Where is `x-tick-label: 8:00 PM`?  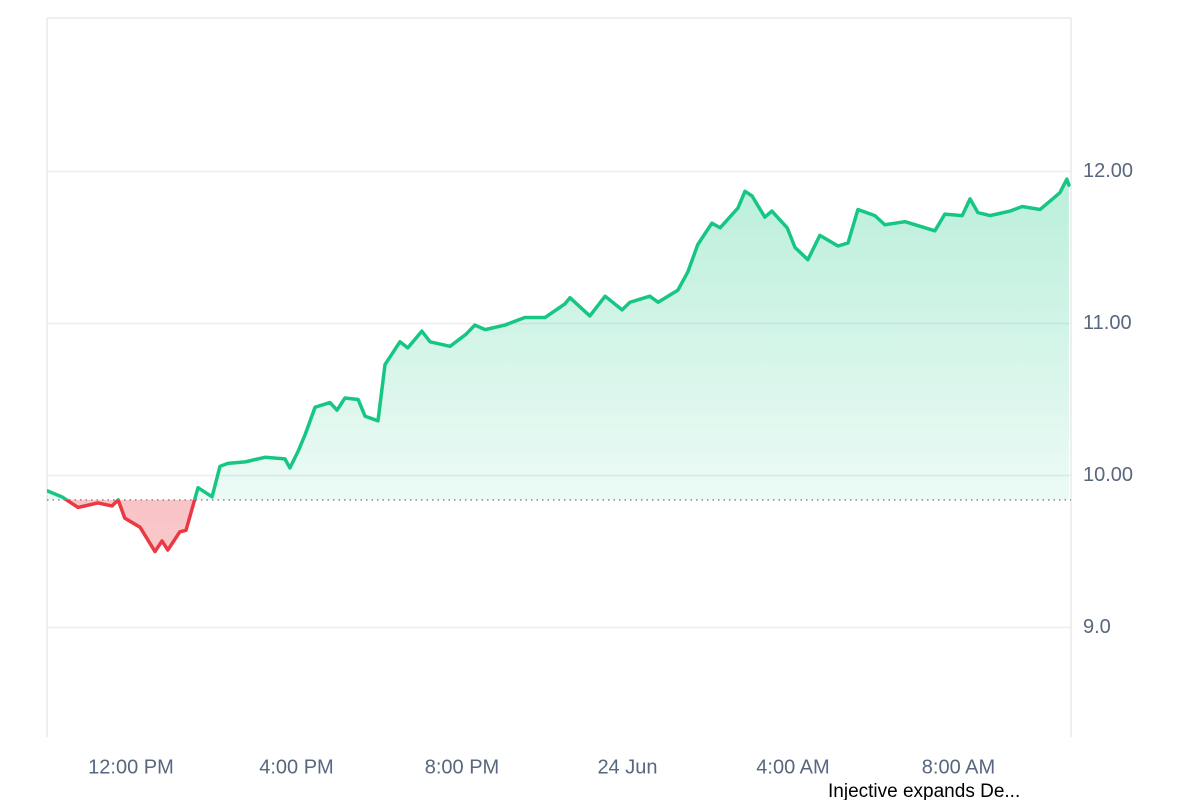
x-tick-label: 8:00 PM is located at coordinates (462, 767).